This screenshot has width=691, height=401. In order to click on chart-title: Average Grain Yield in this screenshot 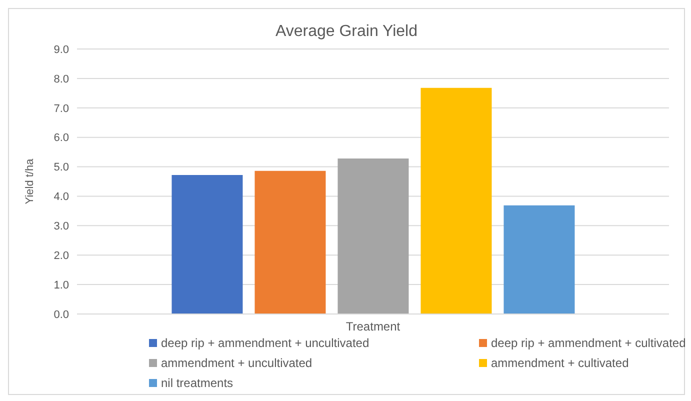, I will do `click(346, 32)`.